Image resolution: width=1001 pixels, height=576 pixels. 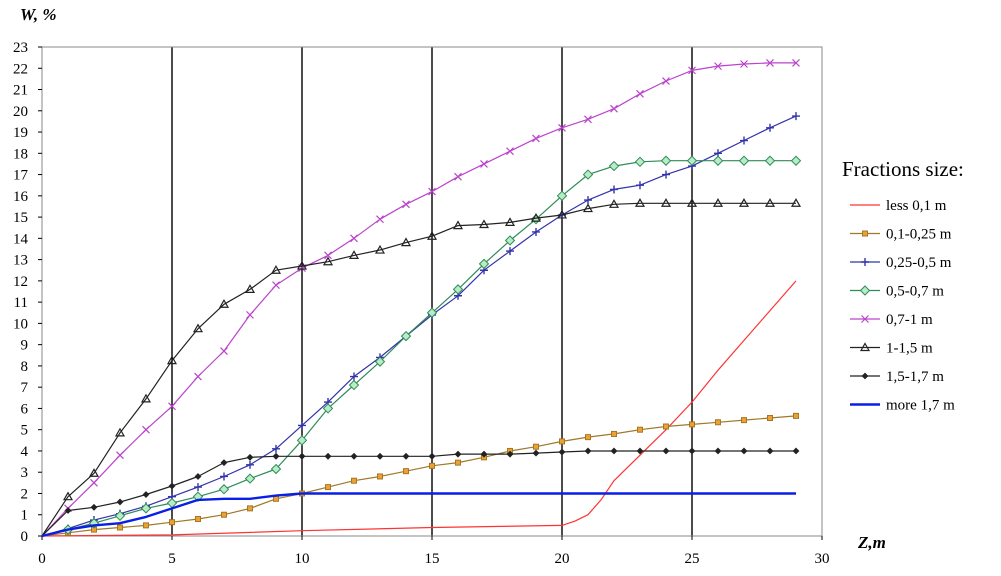 I want to click on legend-item: more 1,7 m, so click(x=902, y=406).